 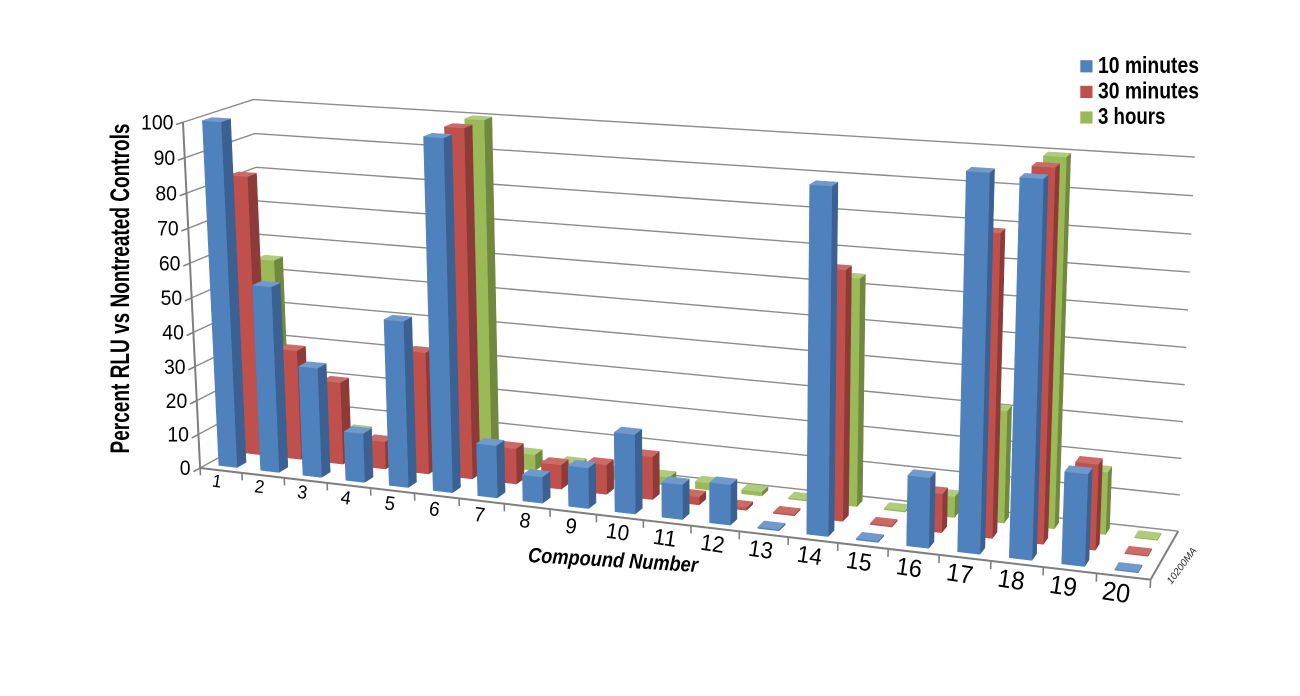 I want to click on svg-text: 80, so click(x=166, y=193).